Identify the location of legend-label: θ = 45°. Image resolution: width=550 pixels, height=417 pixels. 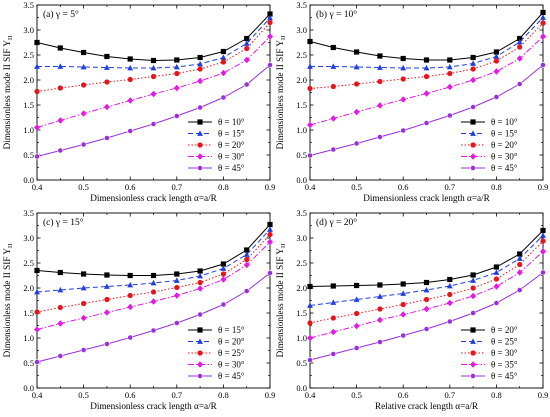
(231, 376).